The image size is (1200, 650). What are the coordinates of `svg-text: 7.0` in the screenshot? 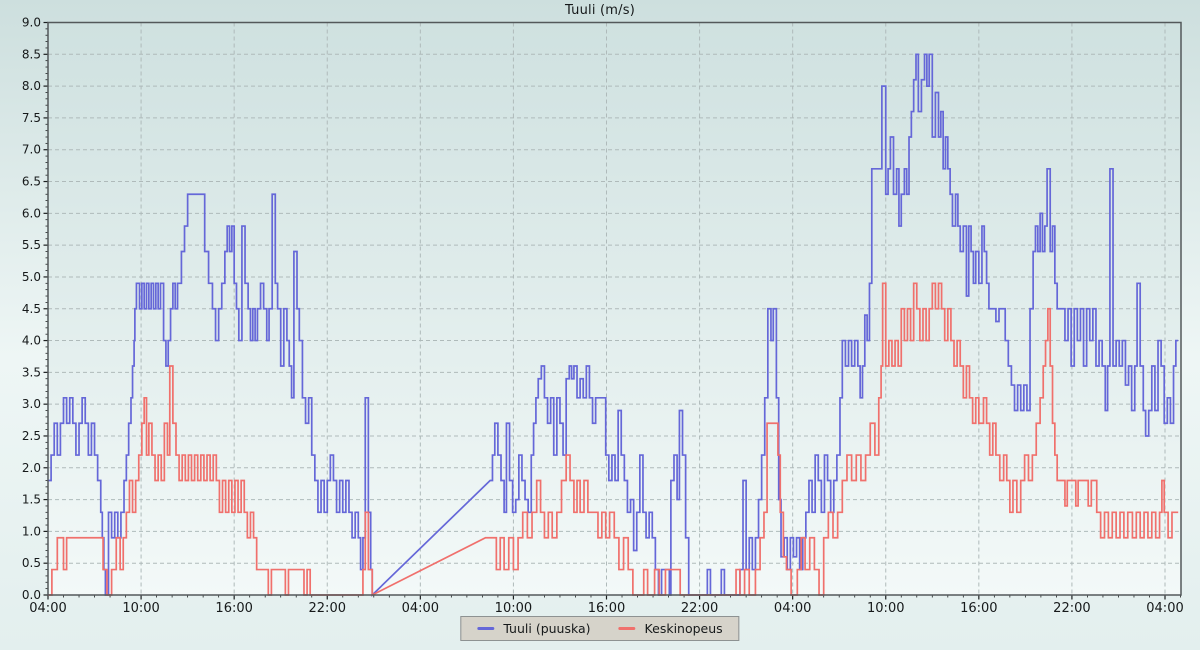 It's located at (31, 150).